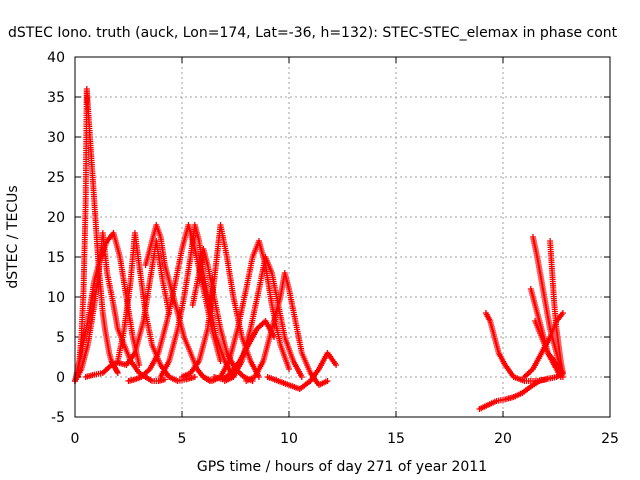 The image size is (640, 480). I want to click on x-tick-label: 15, so click(396, 439).